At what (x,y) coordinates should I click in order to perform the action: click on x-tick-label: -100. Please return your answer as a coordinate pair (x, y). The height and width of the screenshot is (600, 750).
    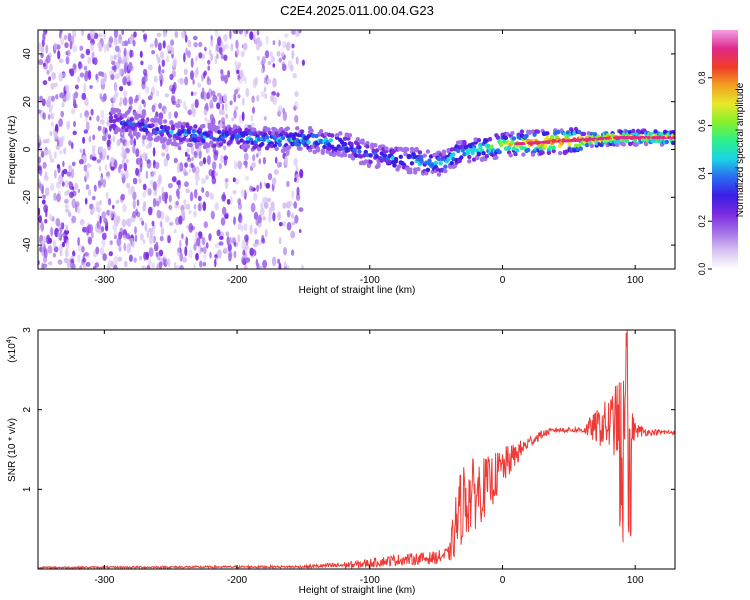
    Looking at the image, I should click on (370, 280).